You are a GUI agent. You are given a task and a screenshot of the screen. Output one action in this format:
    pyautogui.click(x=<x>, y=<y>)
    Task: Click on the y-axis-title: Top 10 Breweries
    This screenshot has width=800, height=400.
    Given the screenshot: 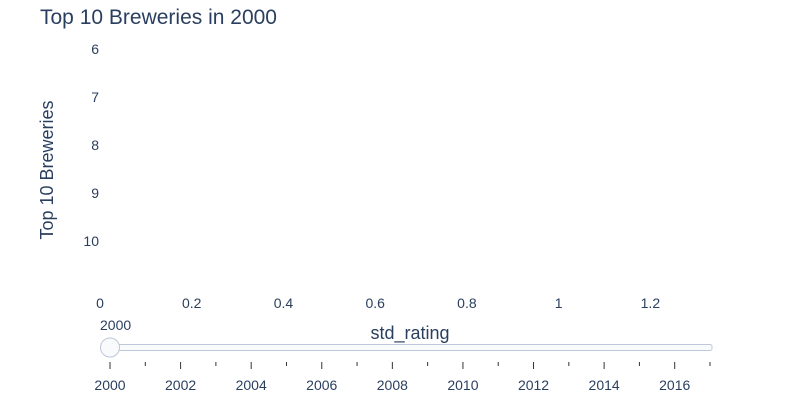 What is the action you would take?
    pyautogui.click(x=47, y=169)
    